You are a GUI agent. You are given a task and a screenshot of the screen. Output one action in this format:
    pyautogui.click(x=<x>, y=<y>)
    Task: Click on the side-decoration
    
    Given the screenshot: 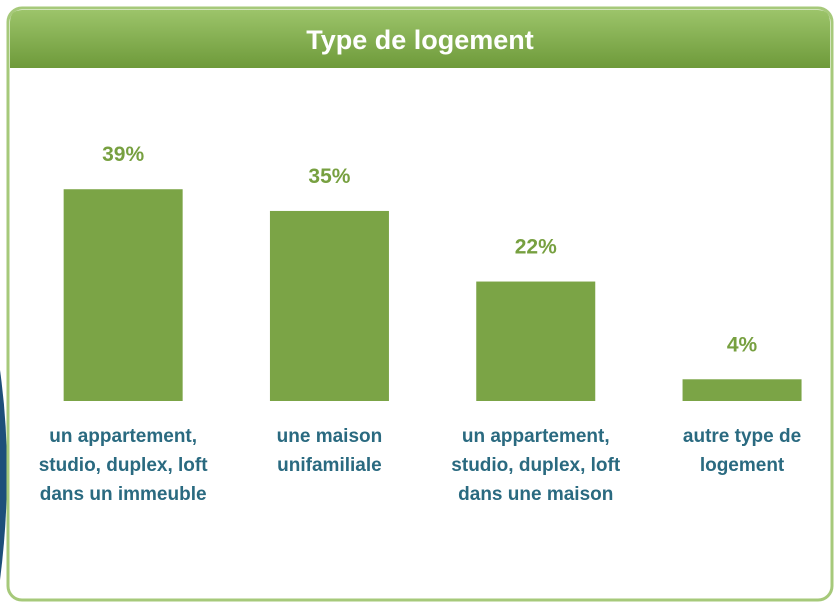 What is the action you would take?
    pyautogui.click(x=3, y=475)
    